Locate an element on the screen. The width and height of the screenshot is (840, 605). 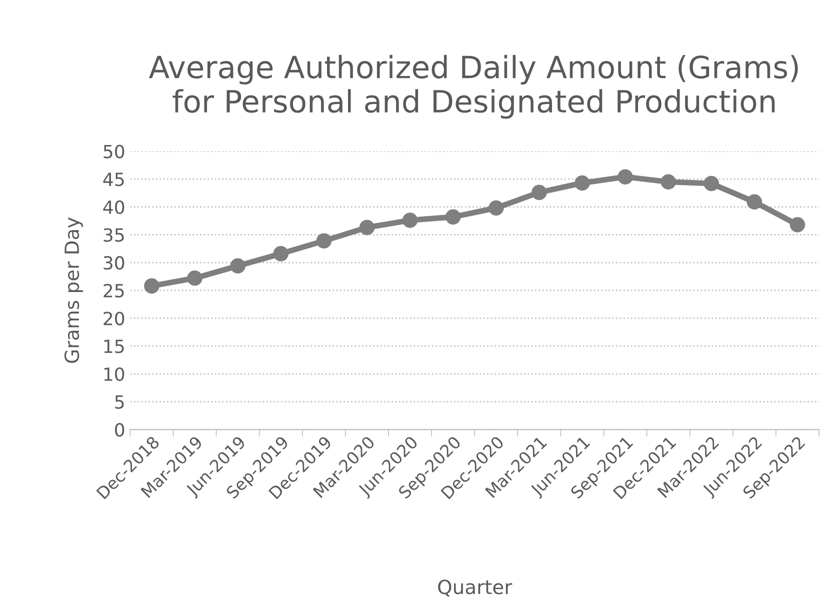
y-tick-label: 5 is located at coordinates (119, 402).